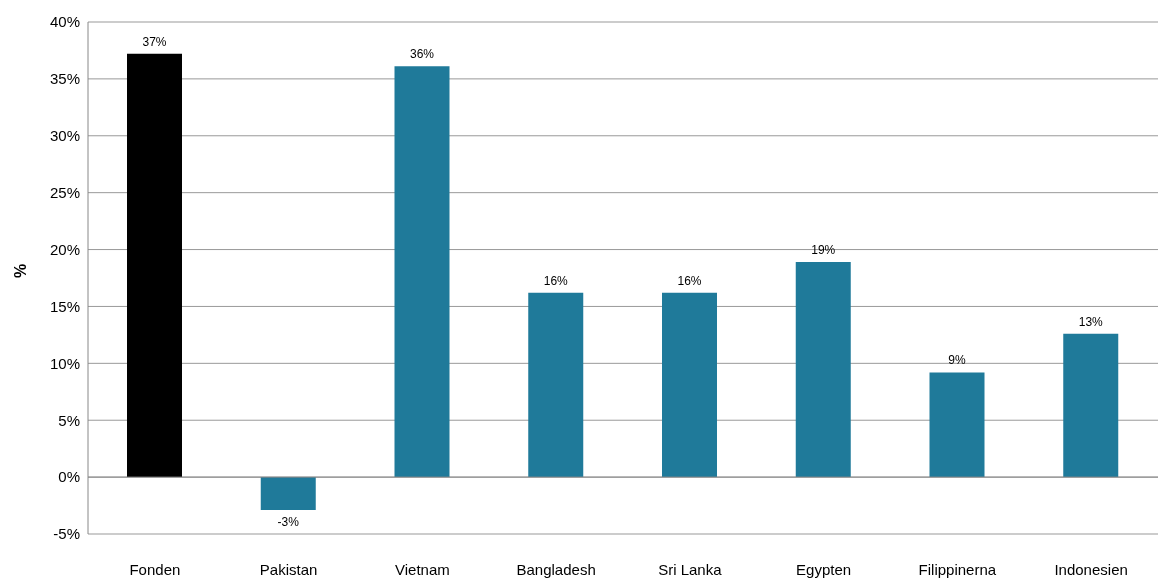 The height and width of the screenshot is (580, 1174). Describe the element at coordinates (422, 54) in the screenshot. I see `data-label: 36%` at that location.